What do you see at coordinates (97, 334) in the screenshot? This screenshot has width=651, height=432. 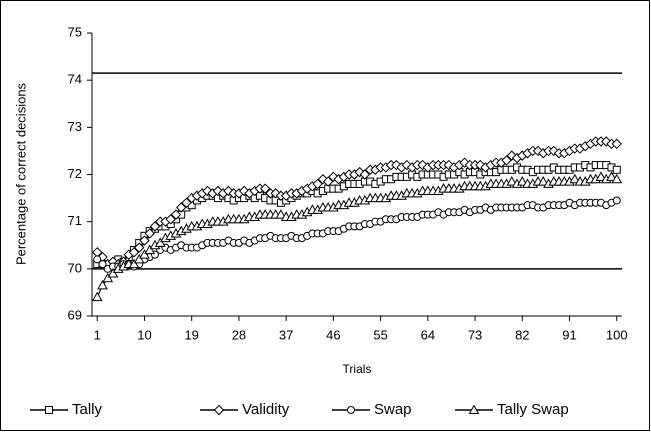 I see `x-tick-label: 1` at bounding box center [97, 334].